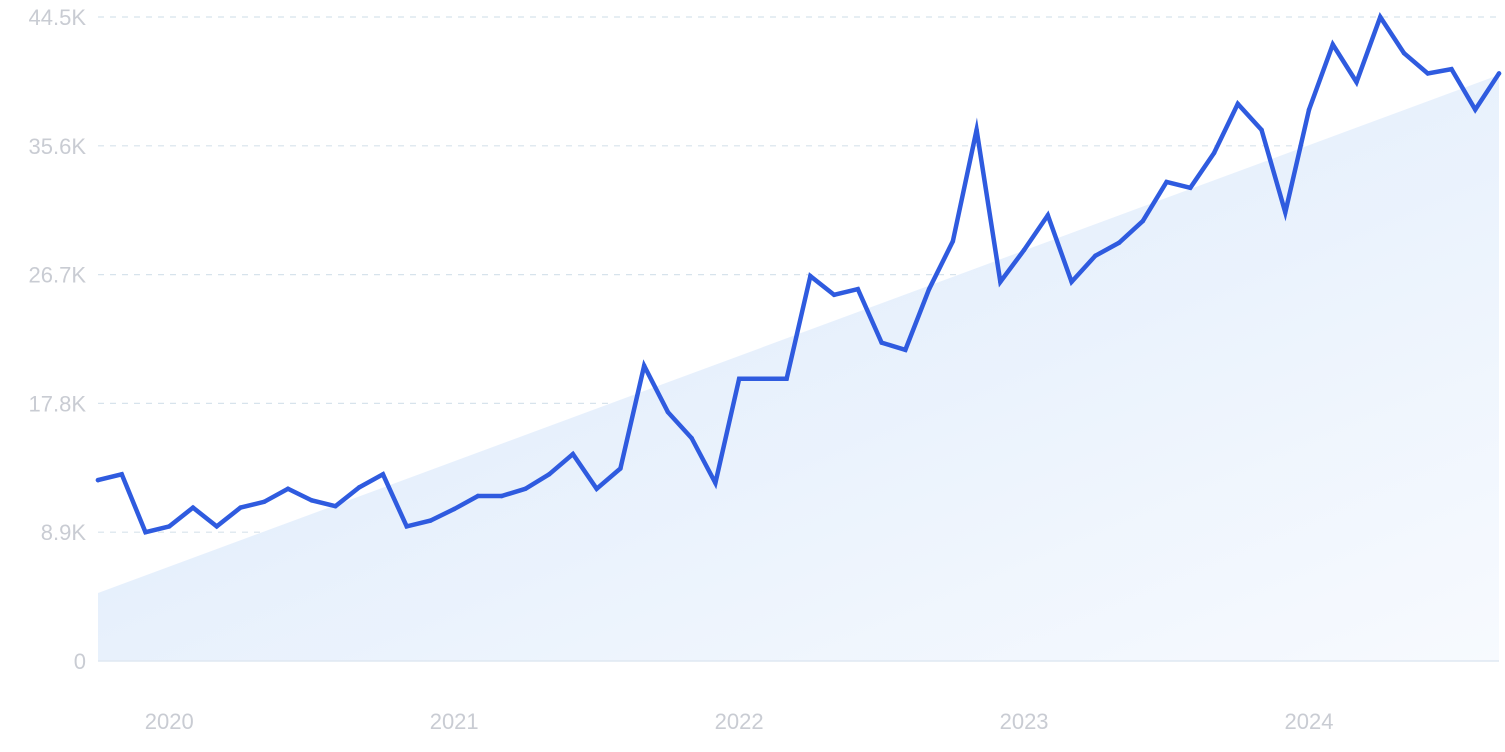  What do you see at coordinates (1024, 721) in the screenshot?
I see `x-tick-label: 2023` at bounding box center [1024, 721].